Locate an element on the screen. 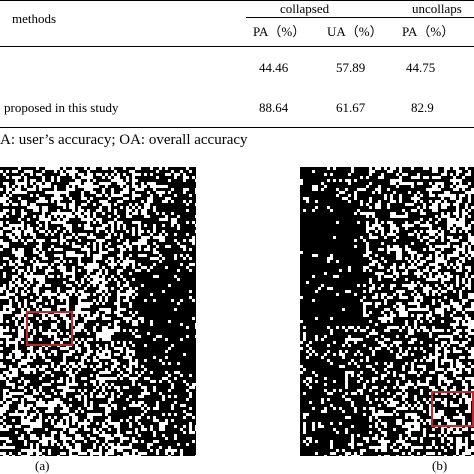 Image resolution: width=474 pixels, height=474 pixels. header-bottom-rule is located at coordinates (237, 46).